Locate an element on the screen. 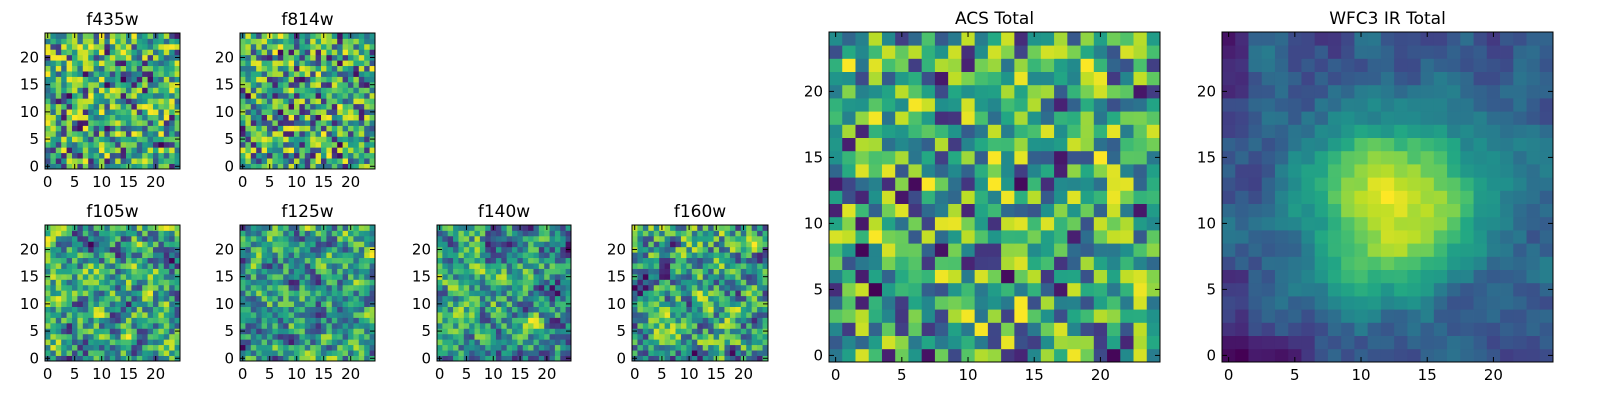 Image resolution: width=1600 pixels, height=400 pixels. heatmap-cells is located at coordinates (113, 101).